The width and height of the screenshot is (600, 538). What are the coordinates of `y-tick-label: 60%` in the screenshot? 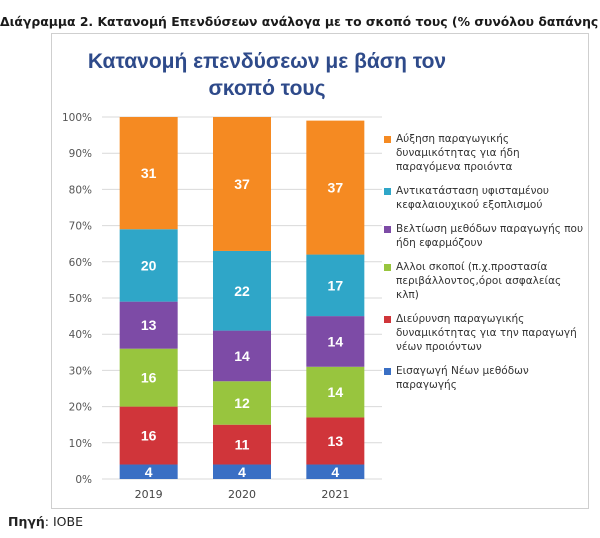 It's located at (80, 263).